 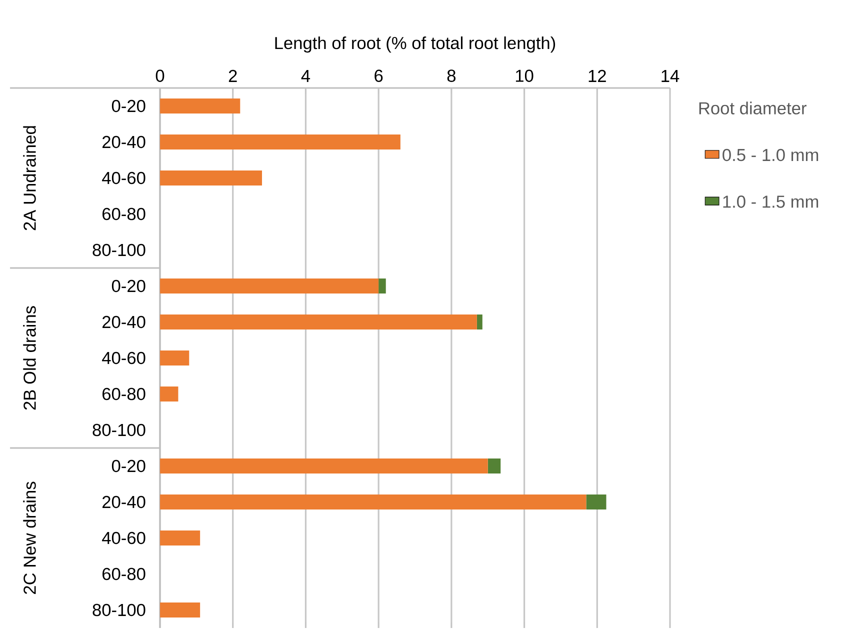 I want to click on x-axis-title: Length of root (% of total root length), so click(x=415, y=44).